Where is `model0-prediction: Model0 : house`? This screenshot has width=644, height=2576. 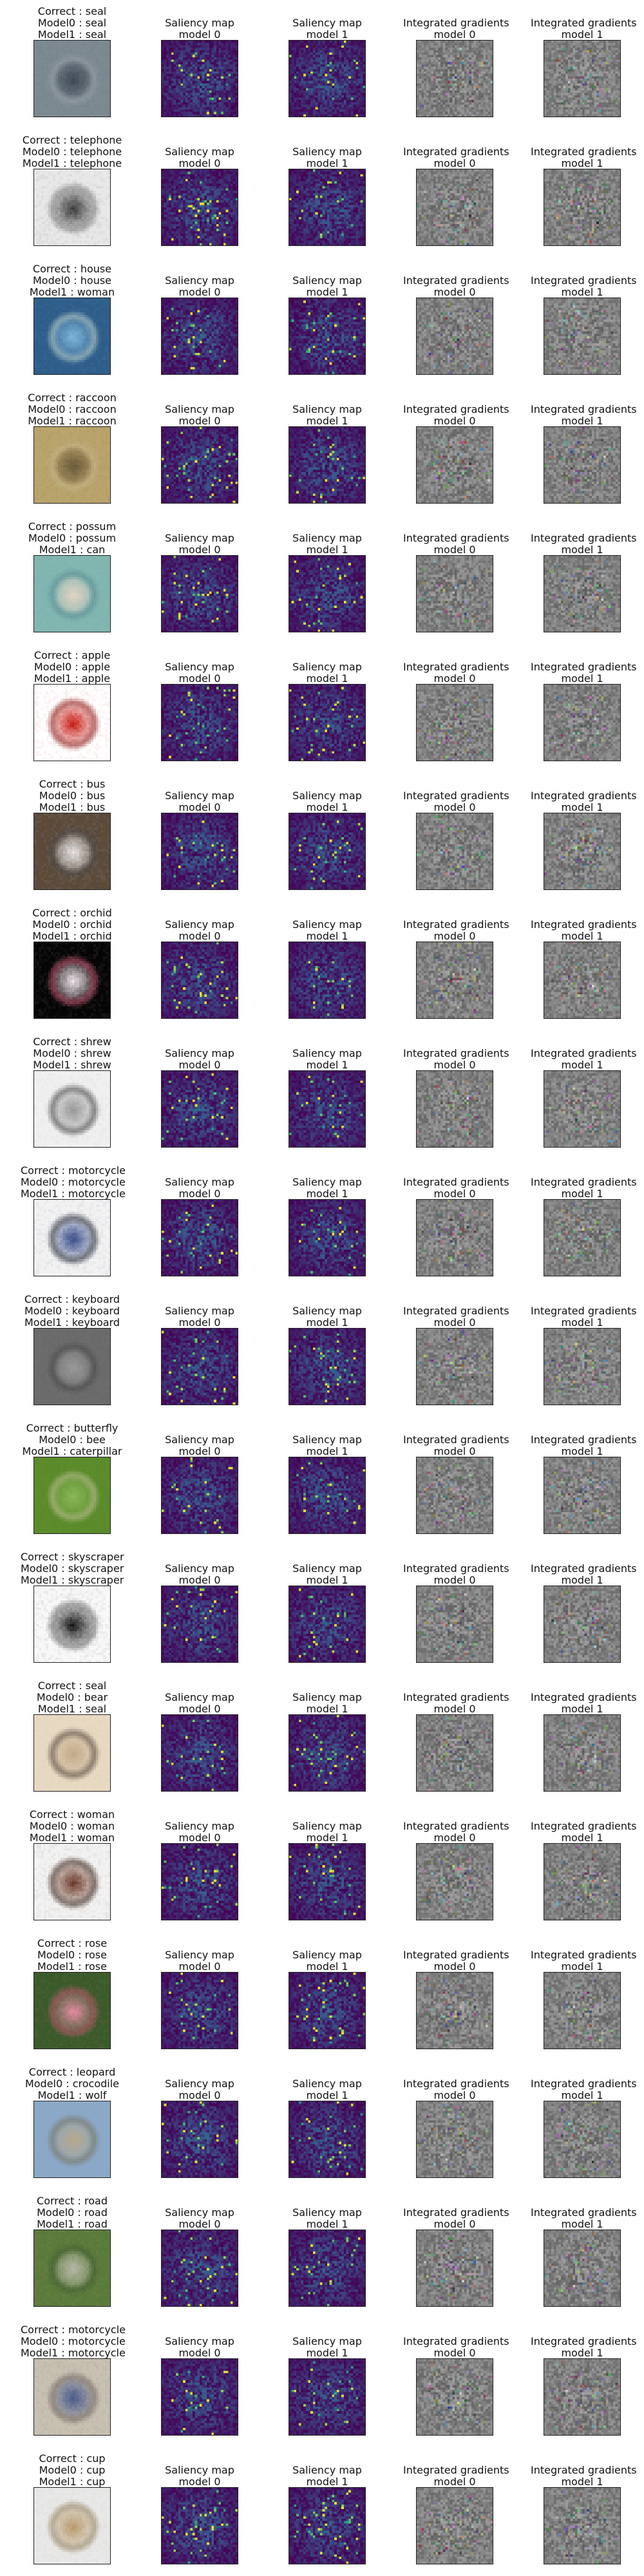
model0-prediction: Model0 : house is located at coordinates (72, 281).